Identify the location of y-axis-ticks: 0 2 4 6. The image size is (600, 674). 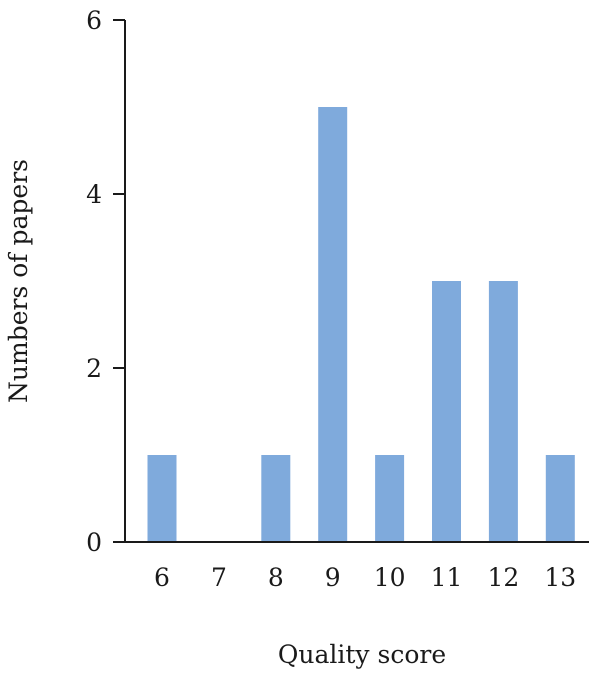
(105, 281).